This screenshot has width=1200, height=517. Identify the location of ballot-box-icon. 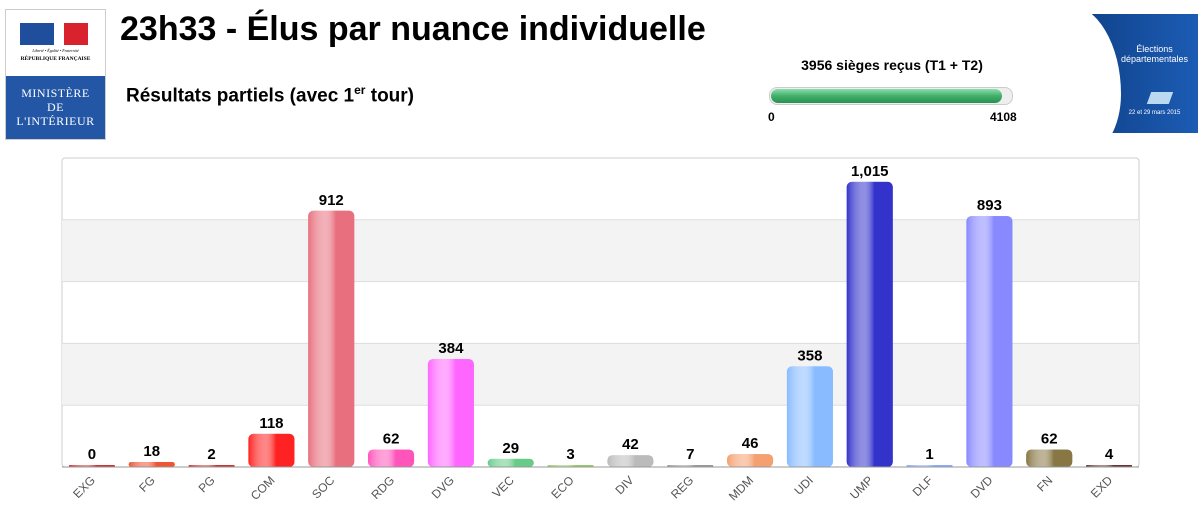
(1160, 98).